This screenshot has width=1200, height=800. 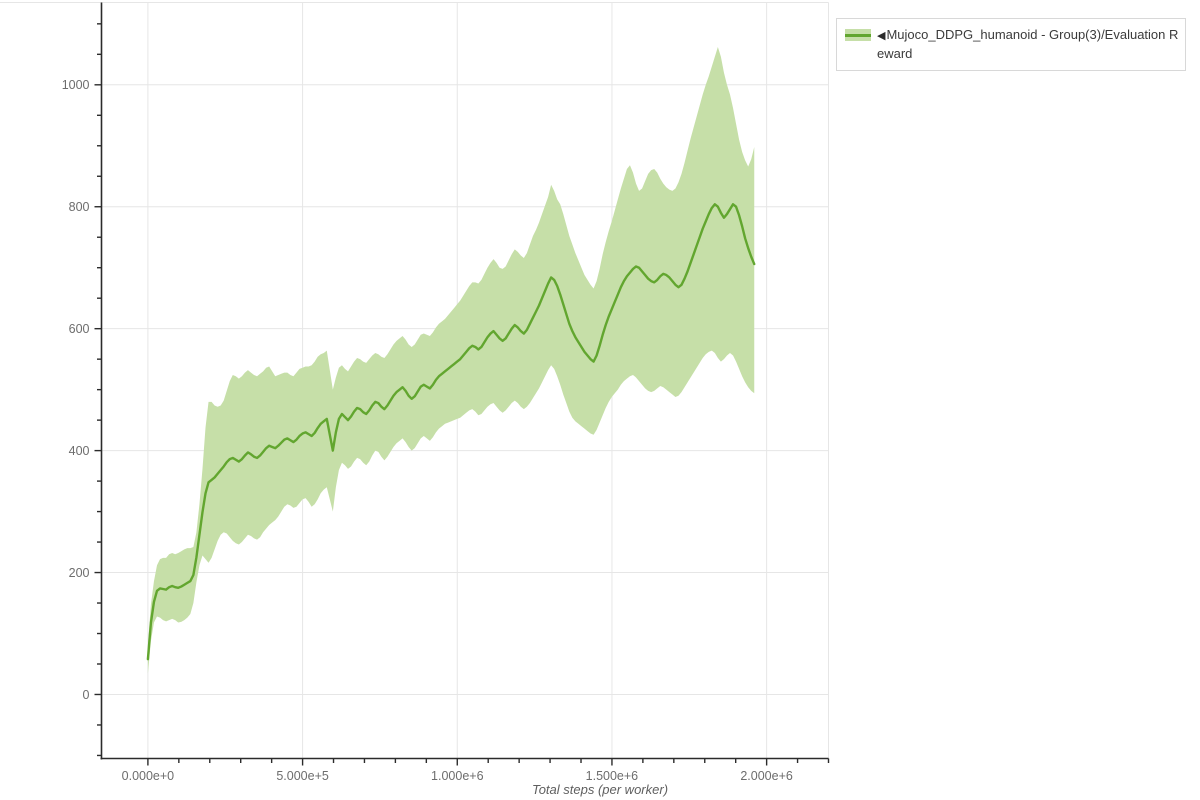 I want to click on legend-color-swatch, so click(x=858, y=35).